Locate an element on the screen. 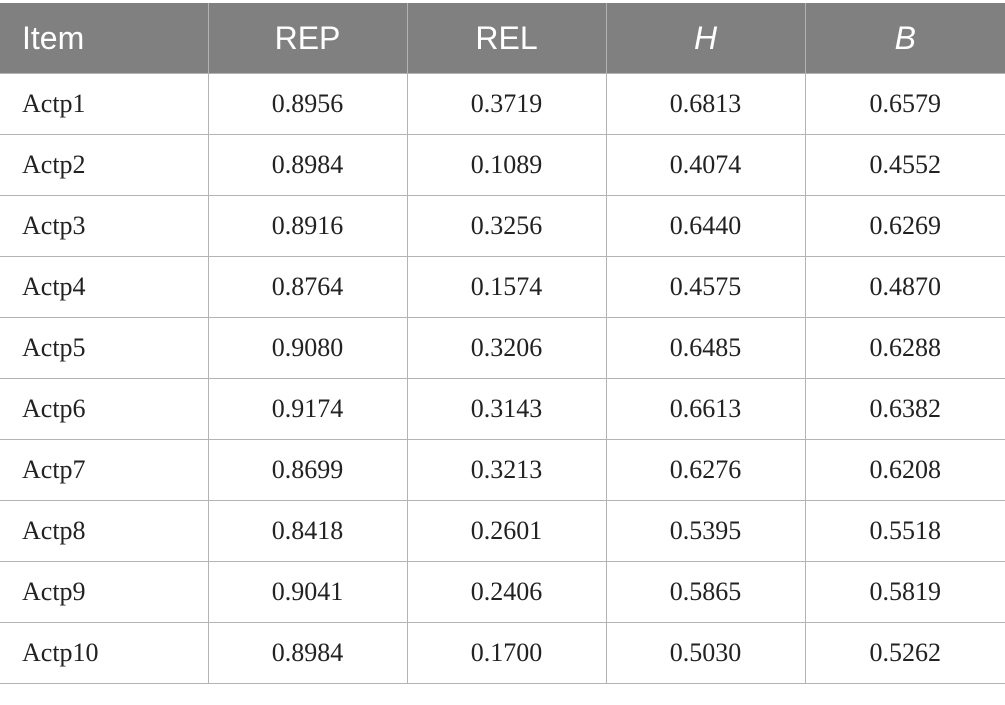  cell-rep: 0.8764 is located at coordinates (307, 287).